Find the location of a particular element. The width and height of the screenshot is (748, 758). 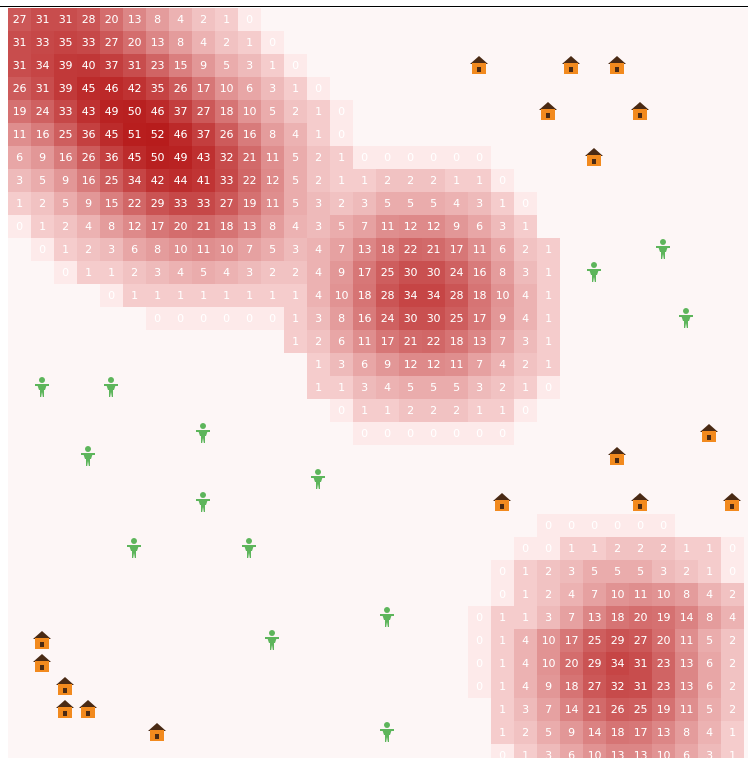

heat-cell: 30 is located at coordinates (433, 272).